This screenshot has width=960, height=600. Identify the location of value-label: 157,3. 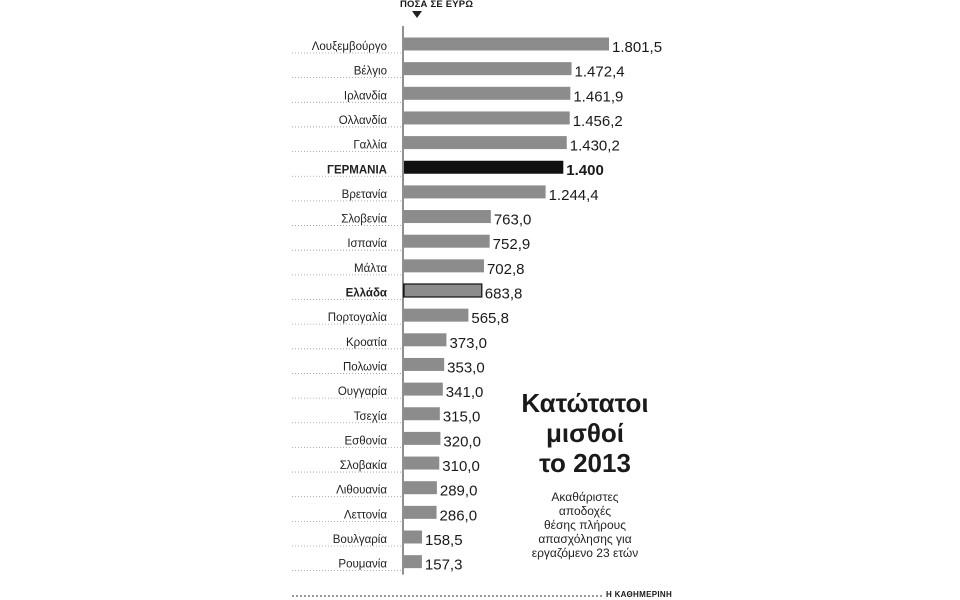
(444, 565).